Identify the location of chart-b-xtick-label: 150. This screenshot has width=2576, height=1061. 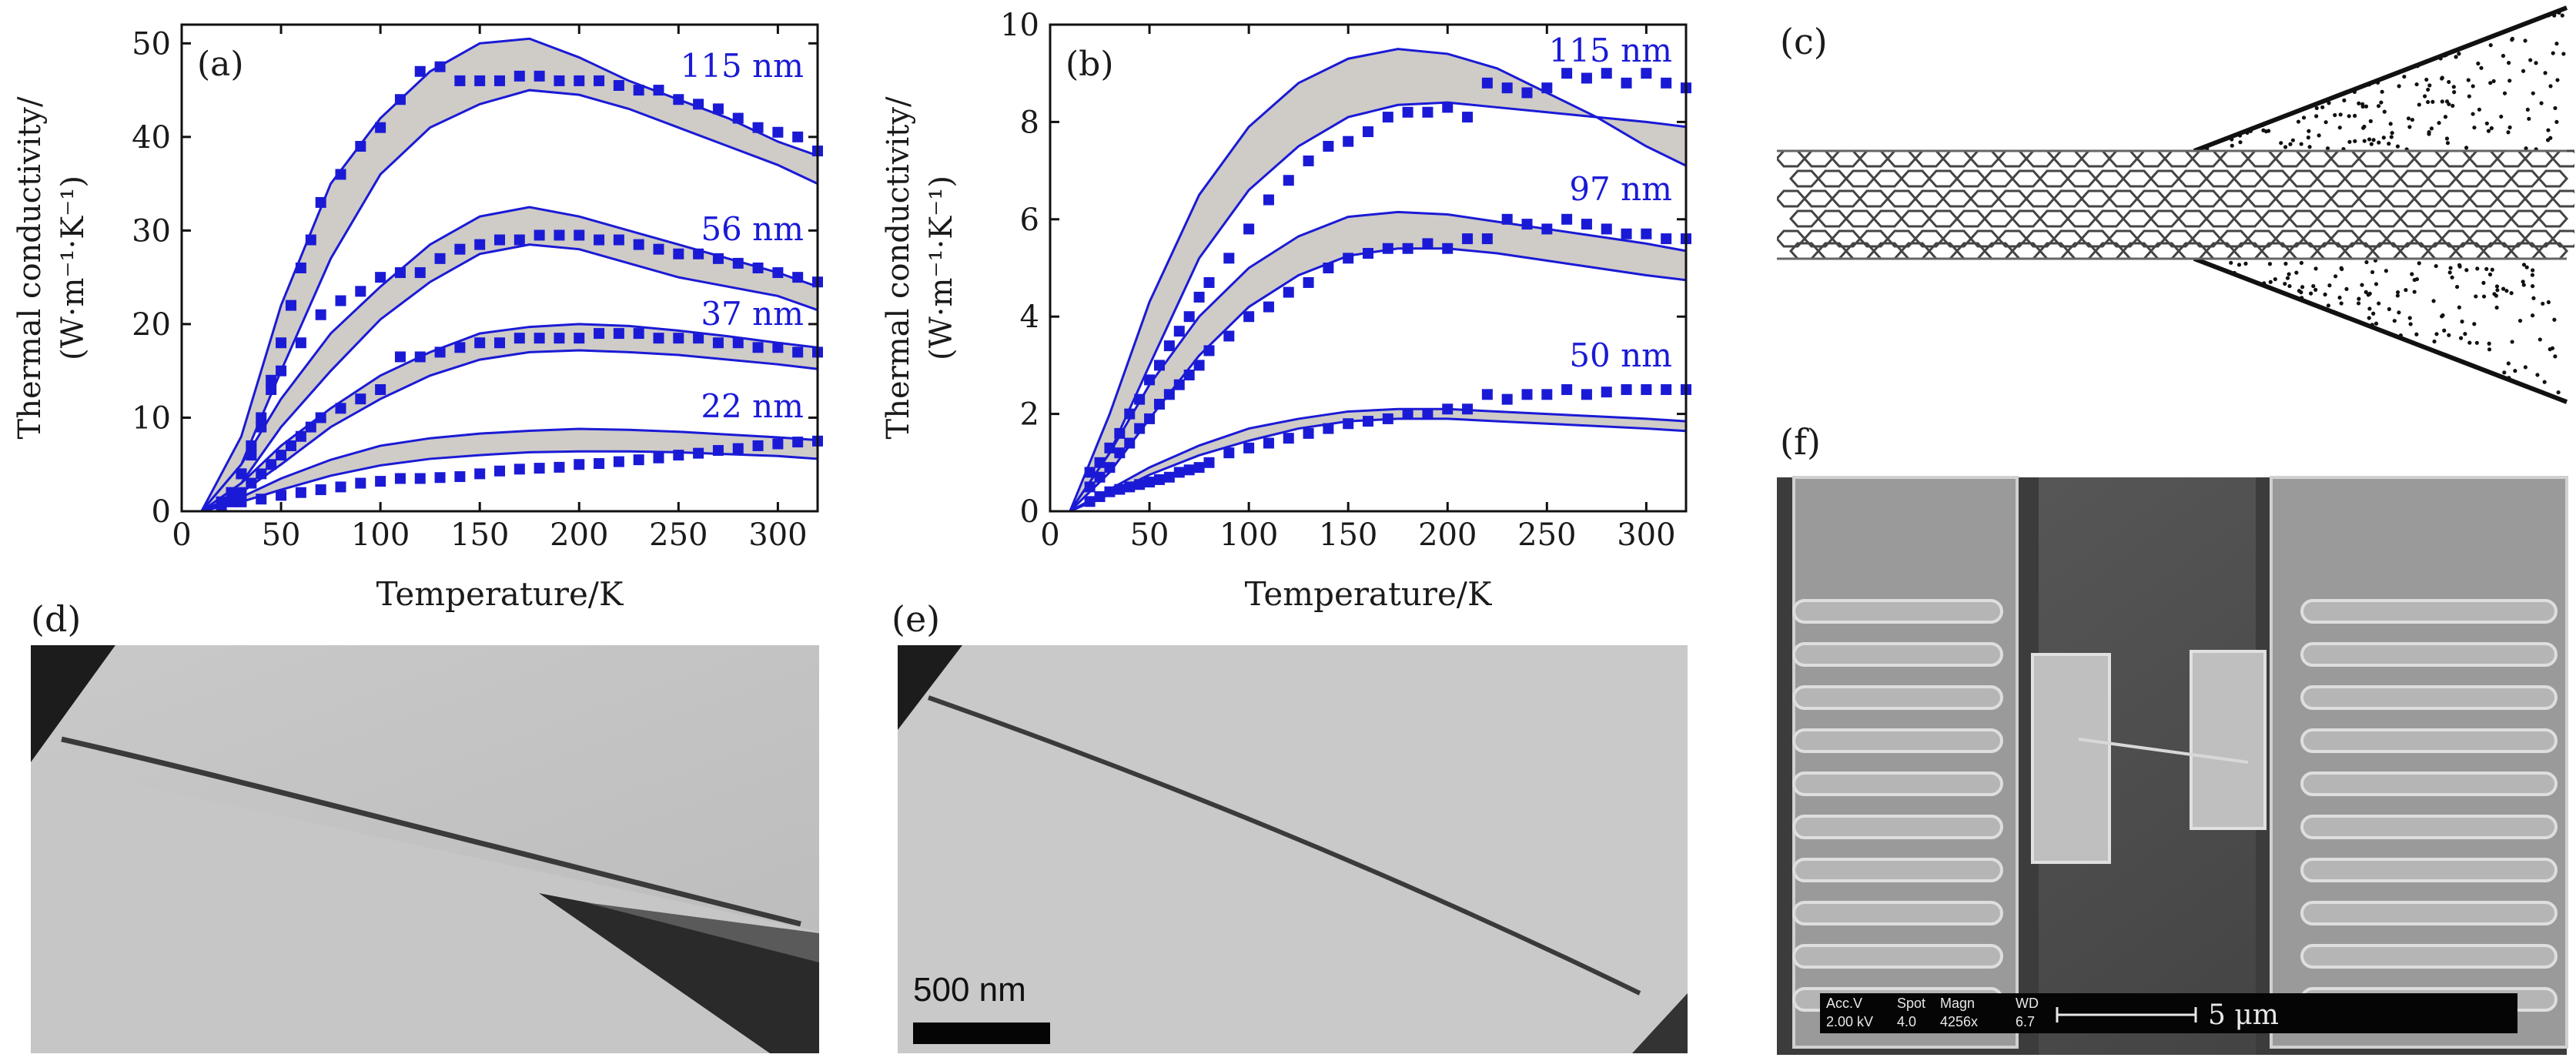
(1348, 535).